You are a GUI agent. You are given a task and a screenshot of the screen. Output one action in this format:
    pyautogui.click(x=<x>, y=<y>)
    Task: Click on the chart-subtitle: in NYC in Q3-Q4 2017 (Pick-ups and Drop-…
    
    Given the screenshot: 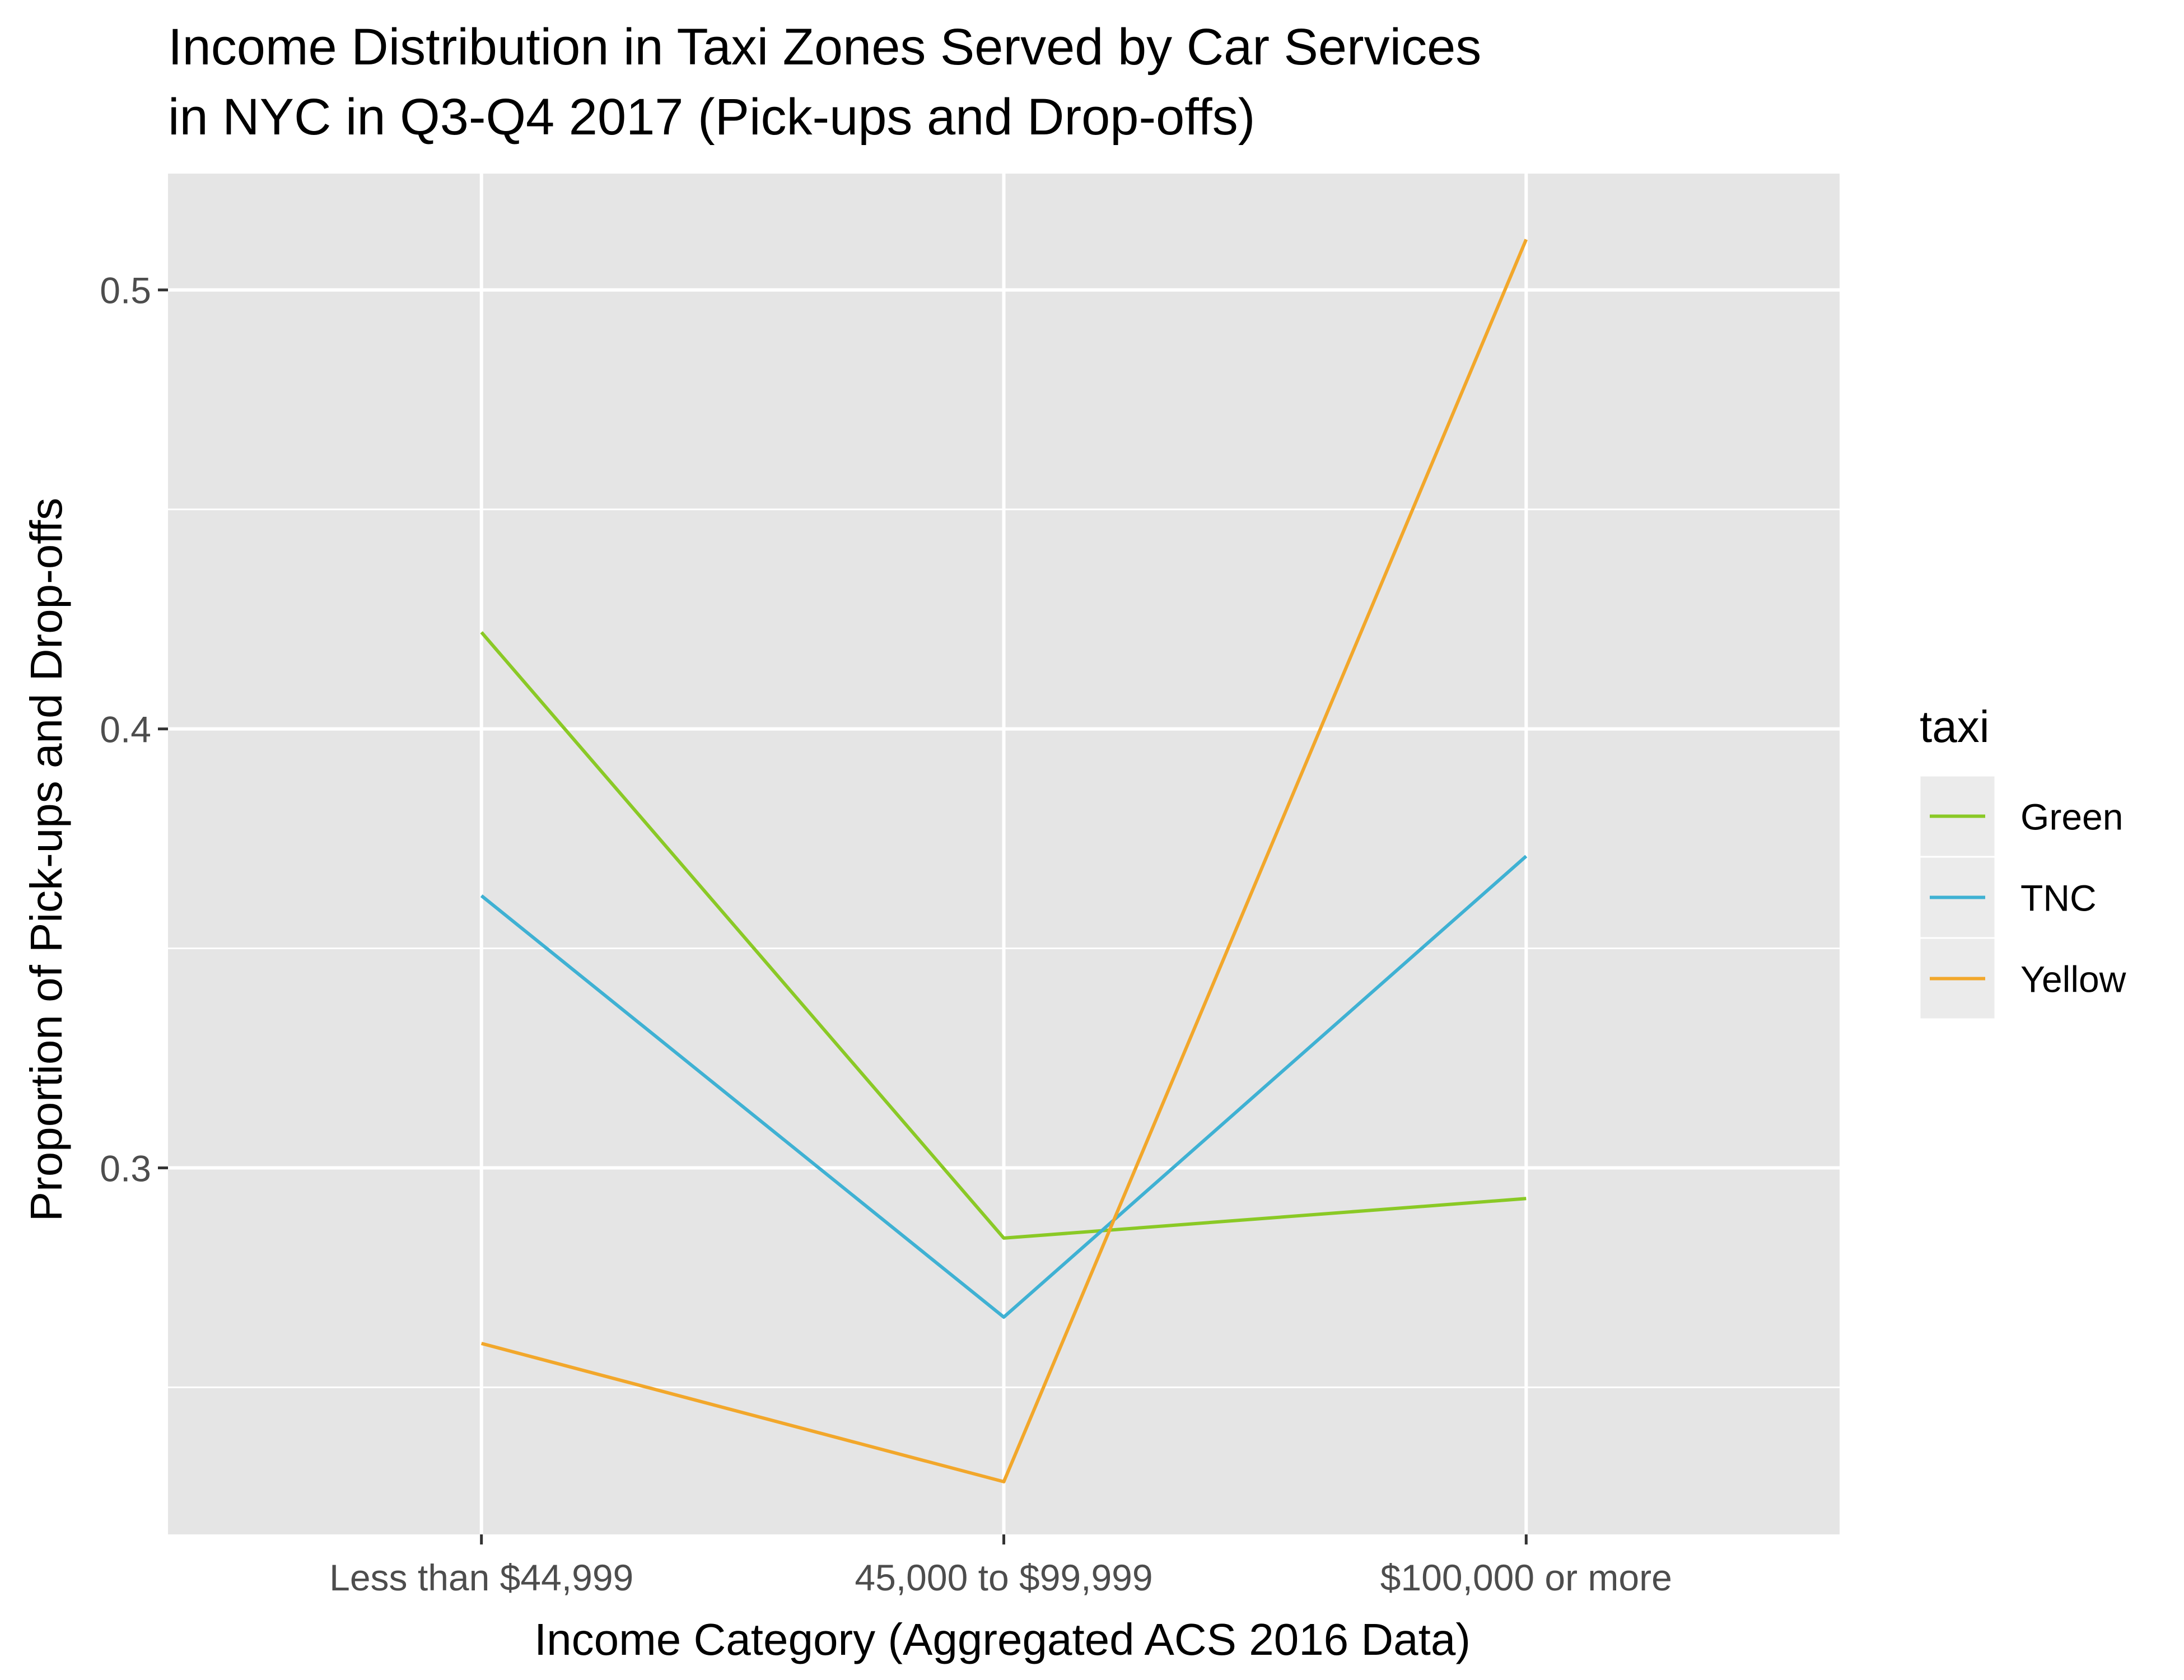 What is the action you would take?
    pyautogui.click(x=712, y=117)
    